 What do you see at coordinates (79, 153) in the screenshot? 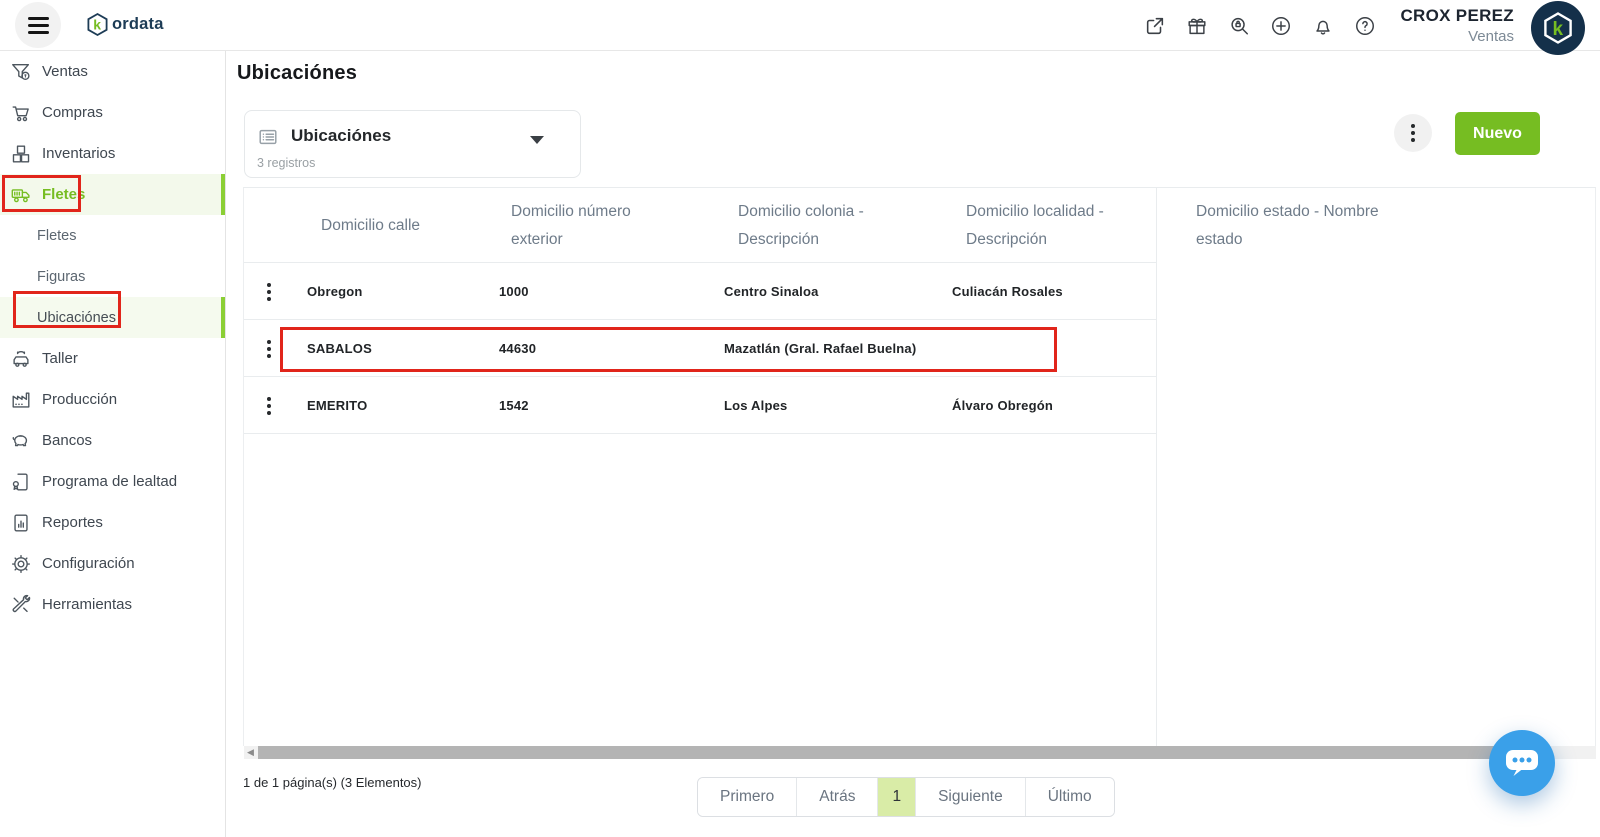
I see `sidebar-item-label: Inventarios` at bounding box center [79, 153].